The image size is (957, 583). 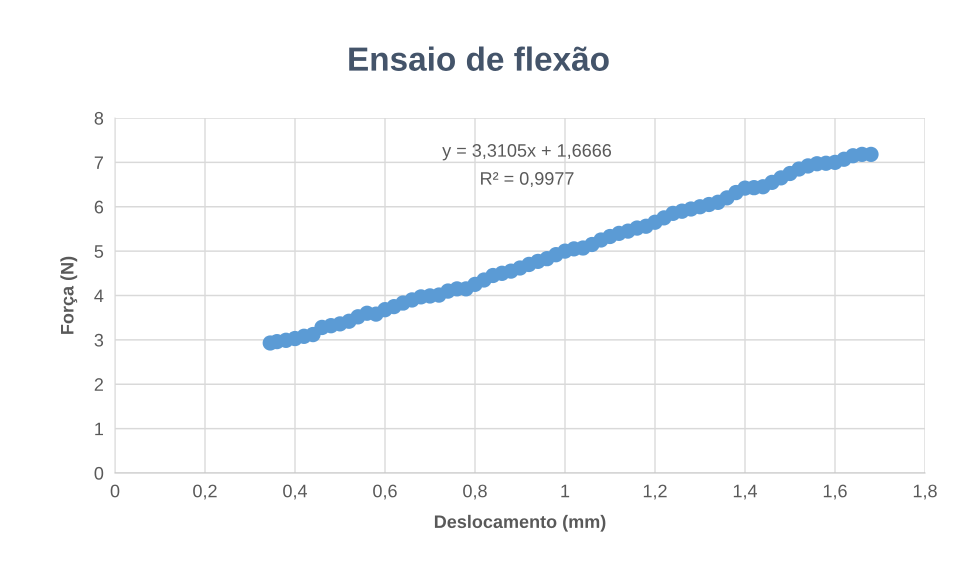 I want to click on x-tick-label: 0,2, so click(x=205, y=492).